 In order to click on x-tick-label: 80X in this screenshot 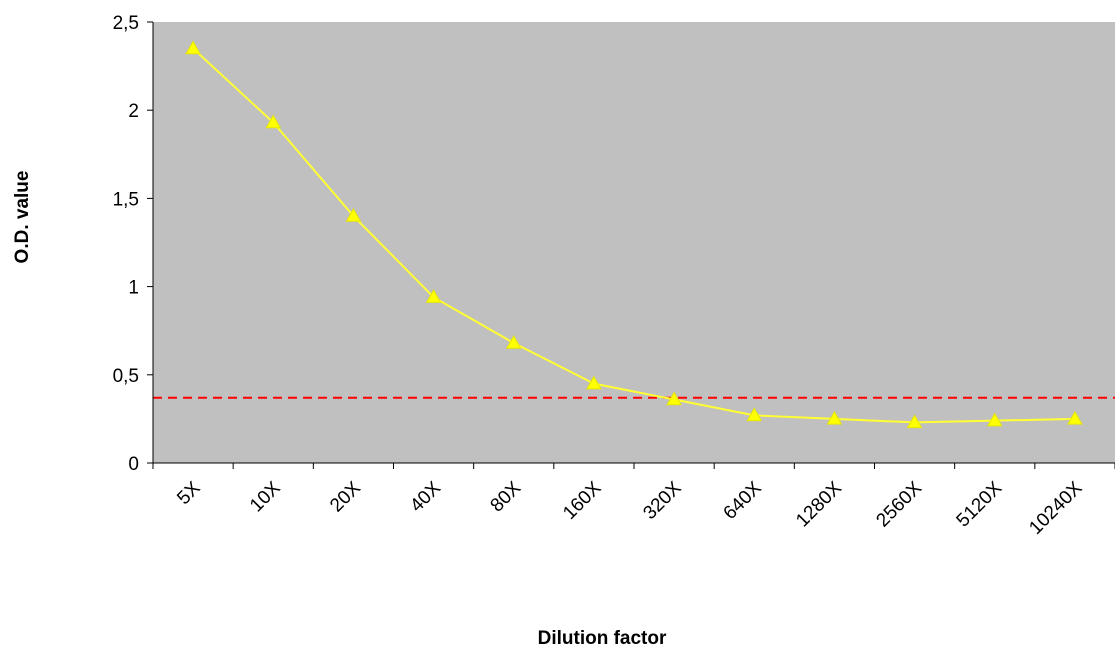, I will do `click(506, 496)`.